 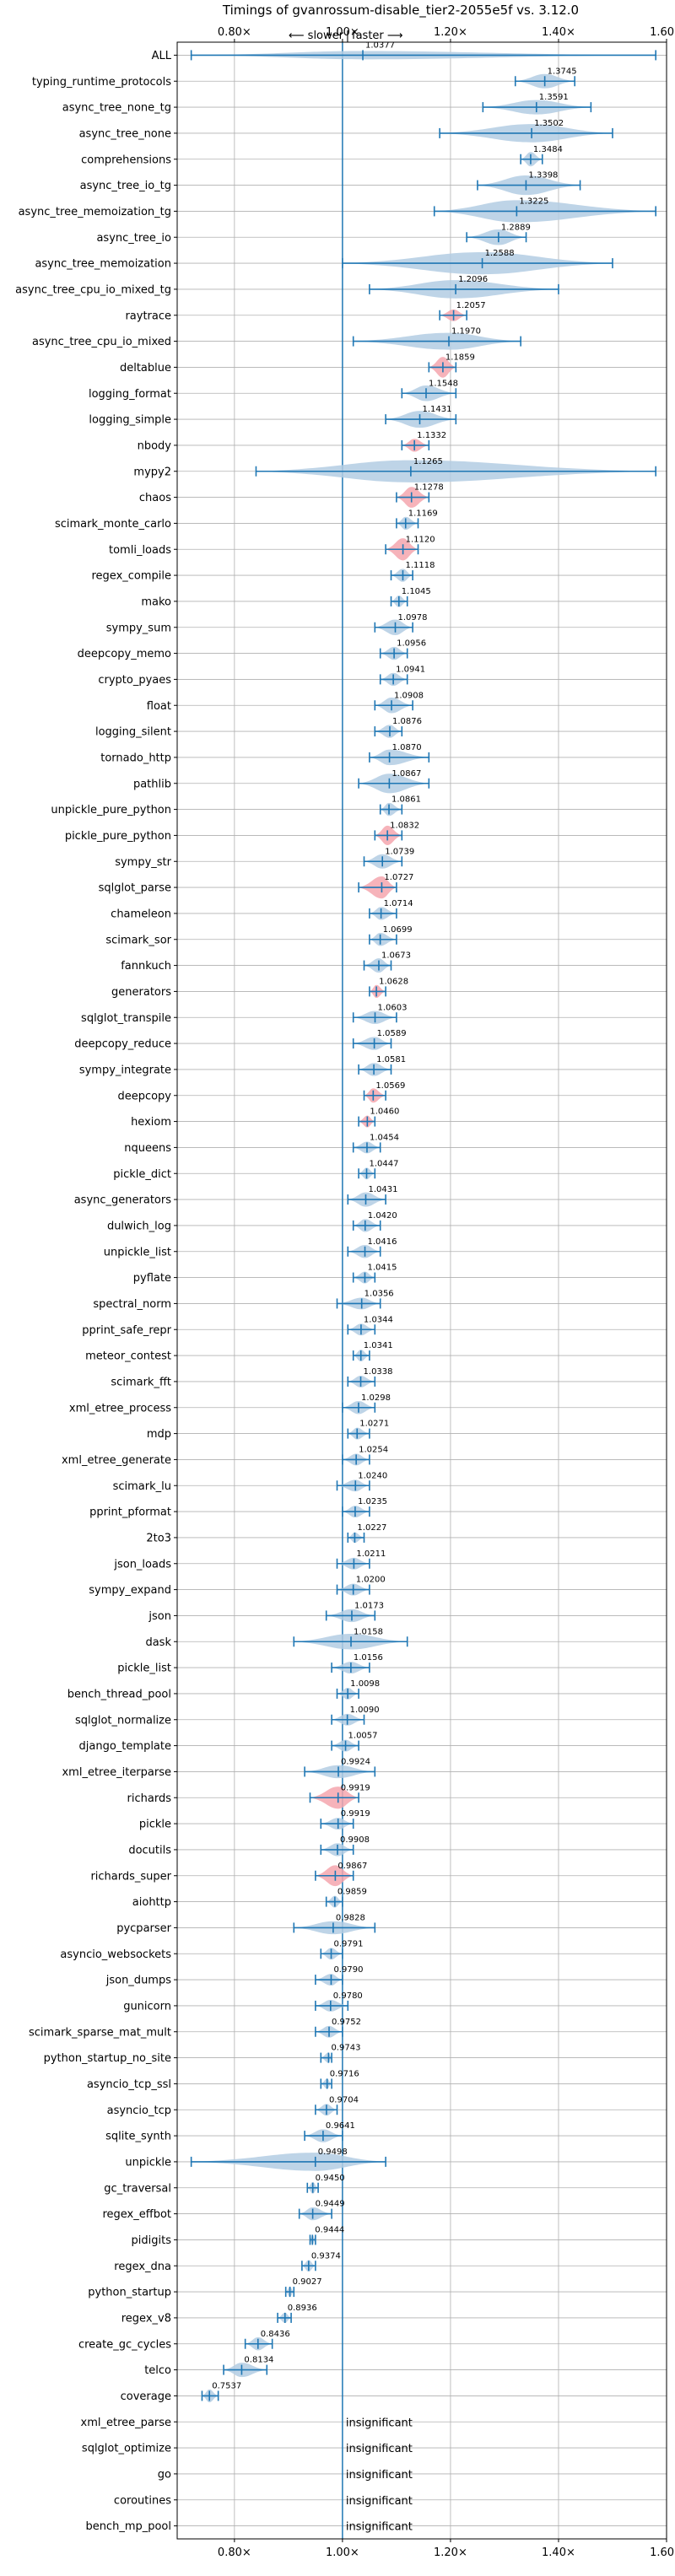 What do you see at coordinates (159, 706) in the screenshot?
I see `benchmark-label: float` at bounding box center [159, 706].